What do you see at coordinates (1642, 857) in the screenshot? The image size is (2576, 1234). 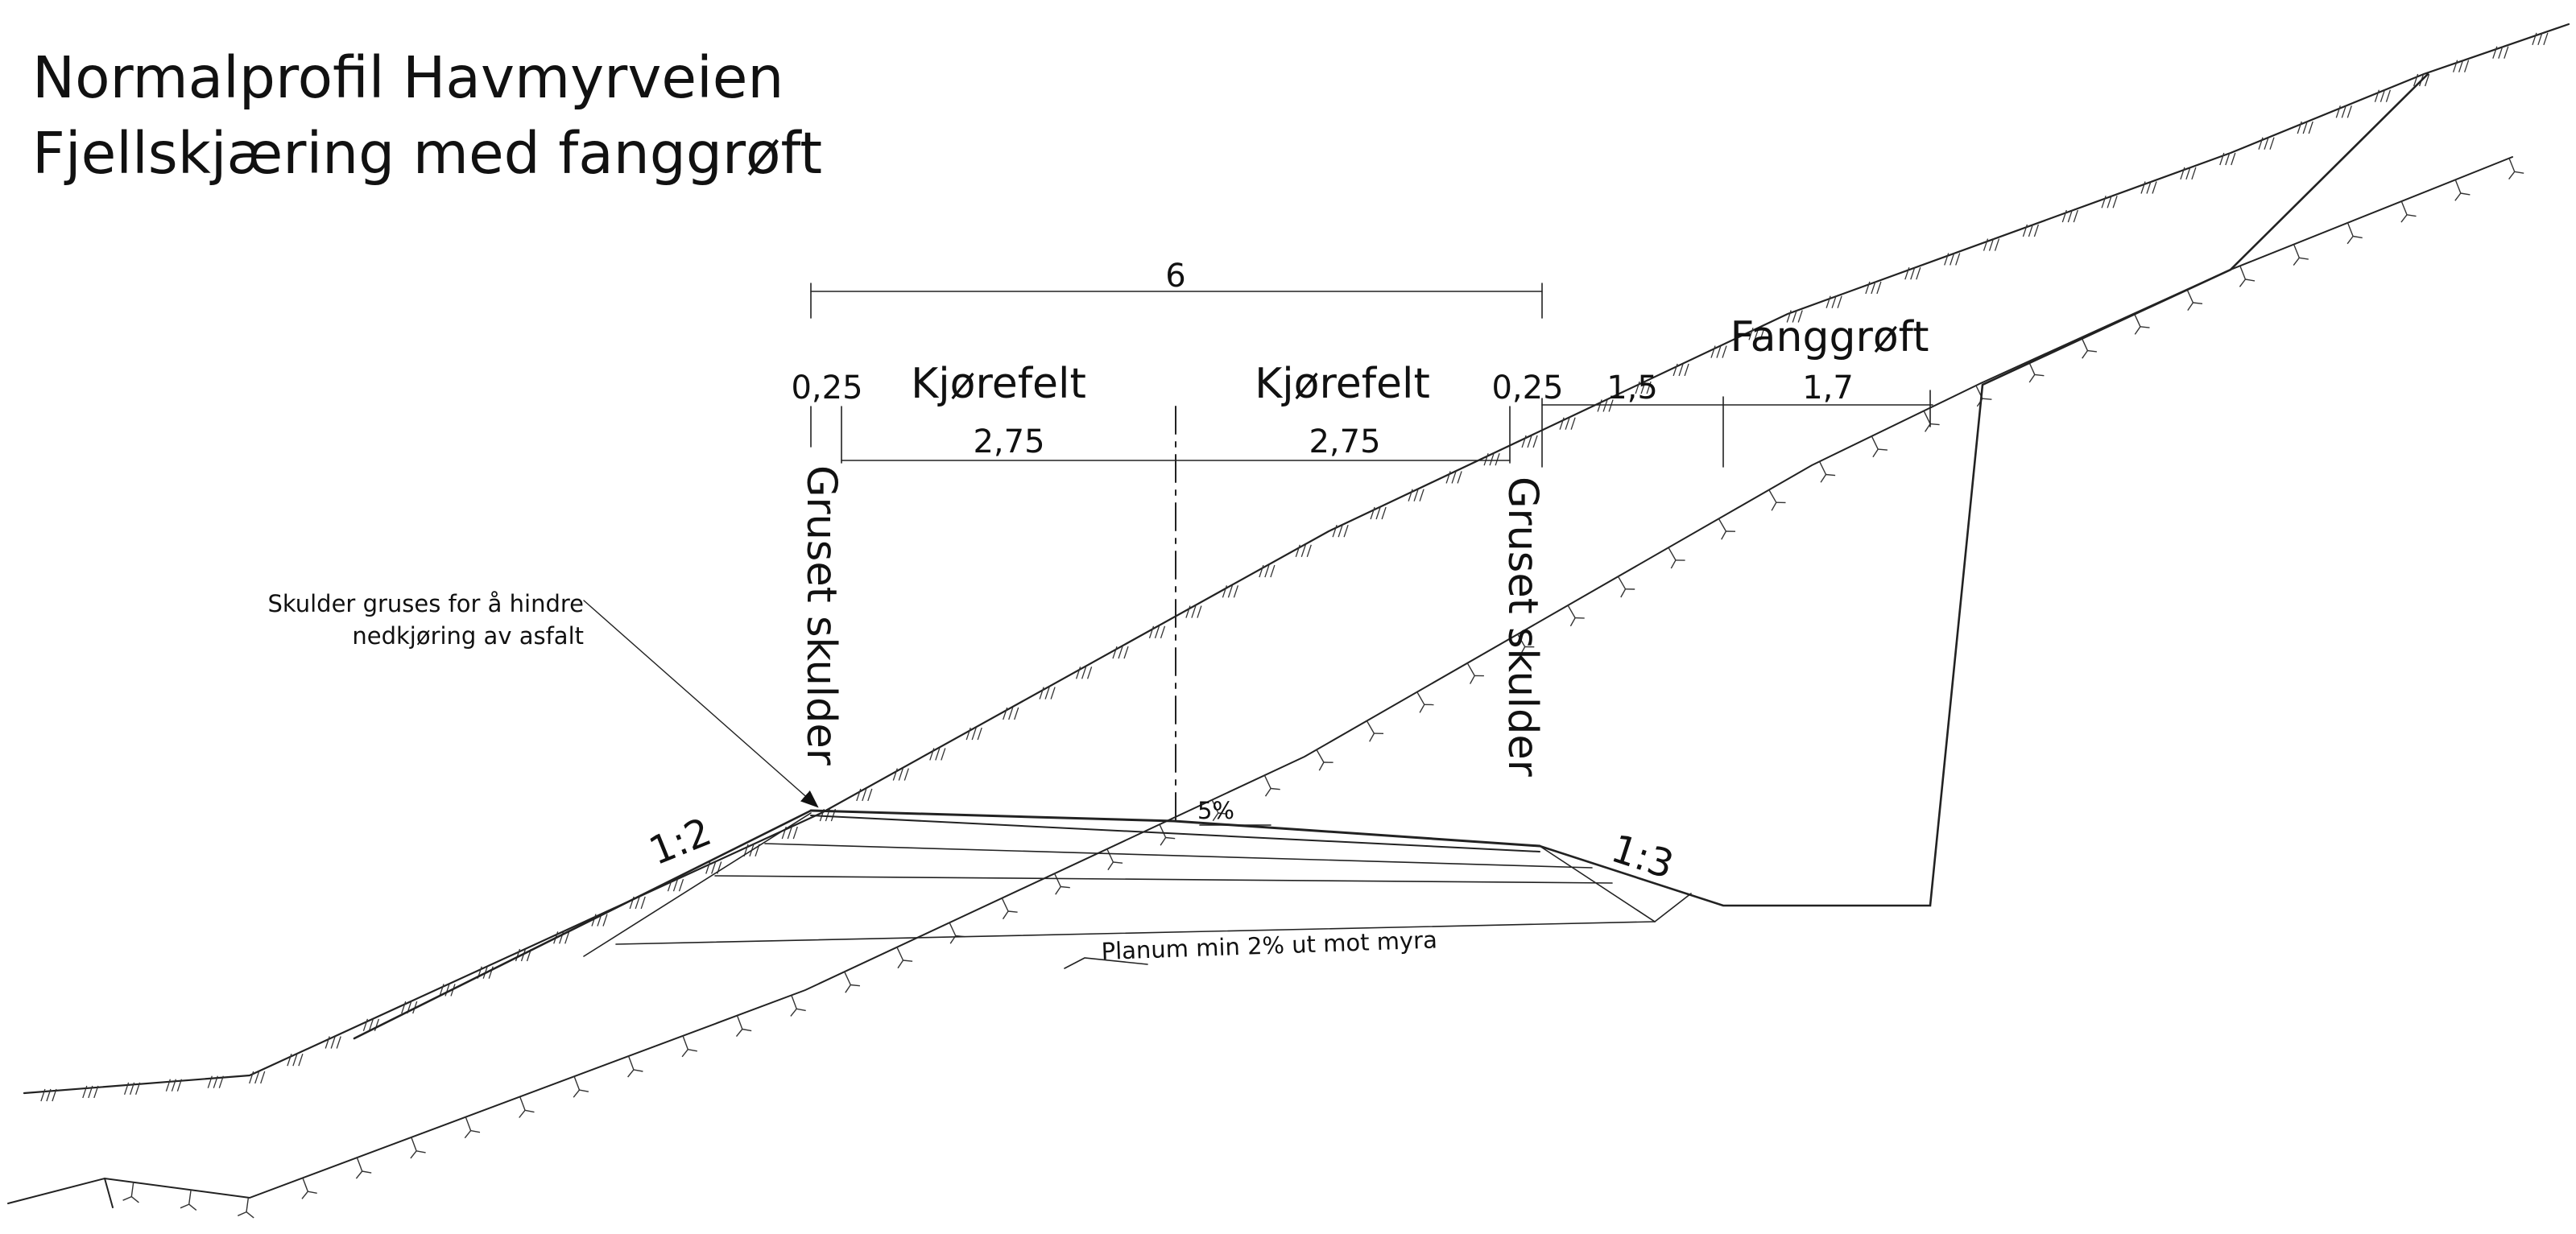 I see `slope-right-label: 1:3` at bounding box center [1642, 857].